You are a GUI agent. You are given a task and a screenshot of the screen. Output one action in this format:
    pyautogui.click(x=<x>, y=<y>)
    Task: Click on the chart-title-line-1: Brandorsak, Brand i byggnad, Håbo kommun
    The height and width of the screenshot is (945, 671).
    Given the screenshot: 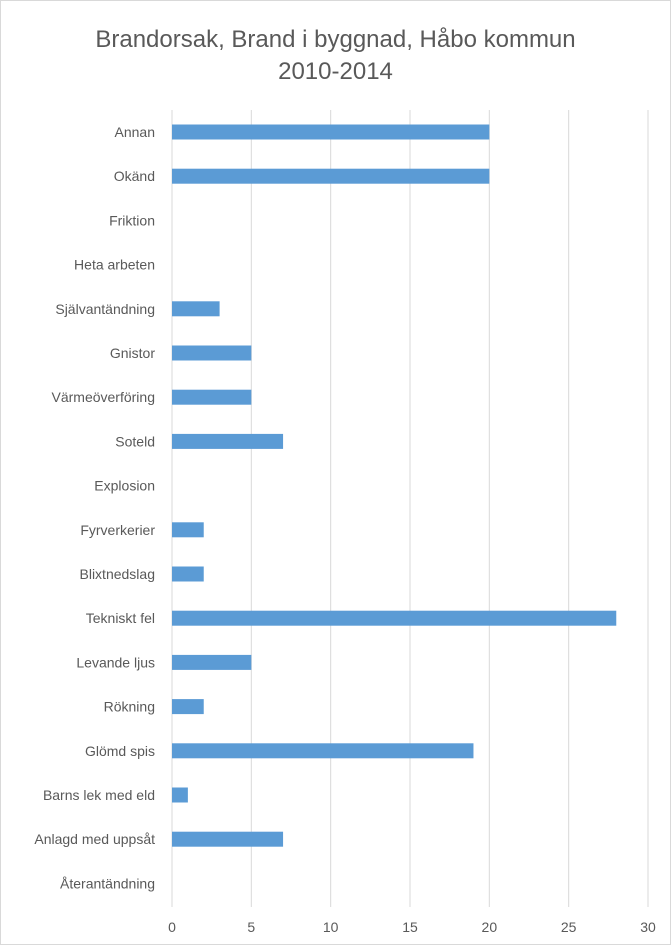 What is the action you would take?
    pyautogui.click(x=335, y=39)
    